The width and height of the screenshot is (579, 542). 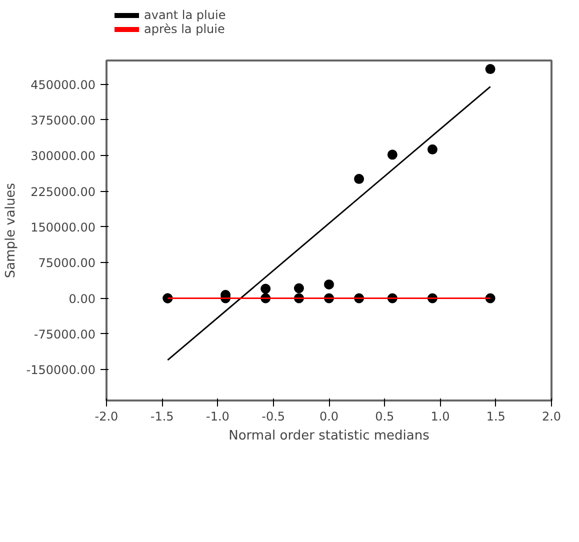 What do you see at coordinates (496, 417) in the screenshot?
I see `x-tick-label: 1.5` at bounding box center [496, 417].